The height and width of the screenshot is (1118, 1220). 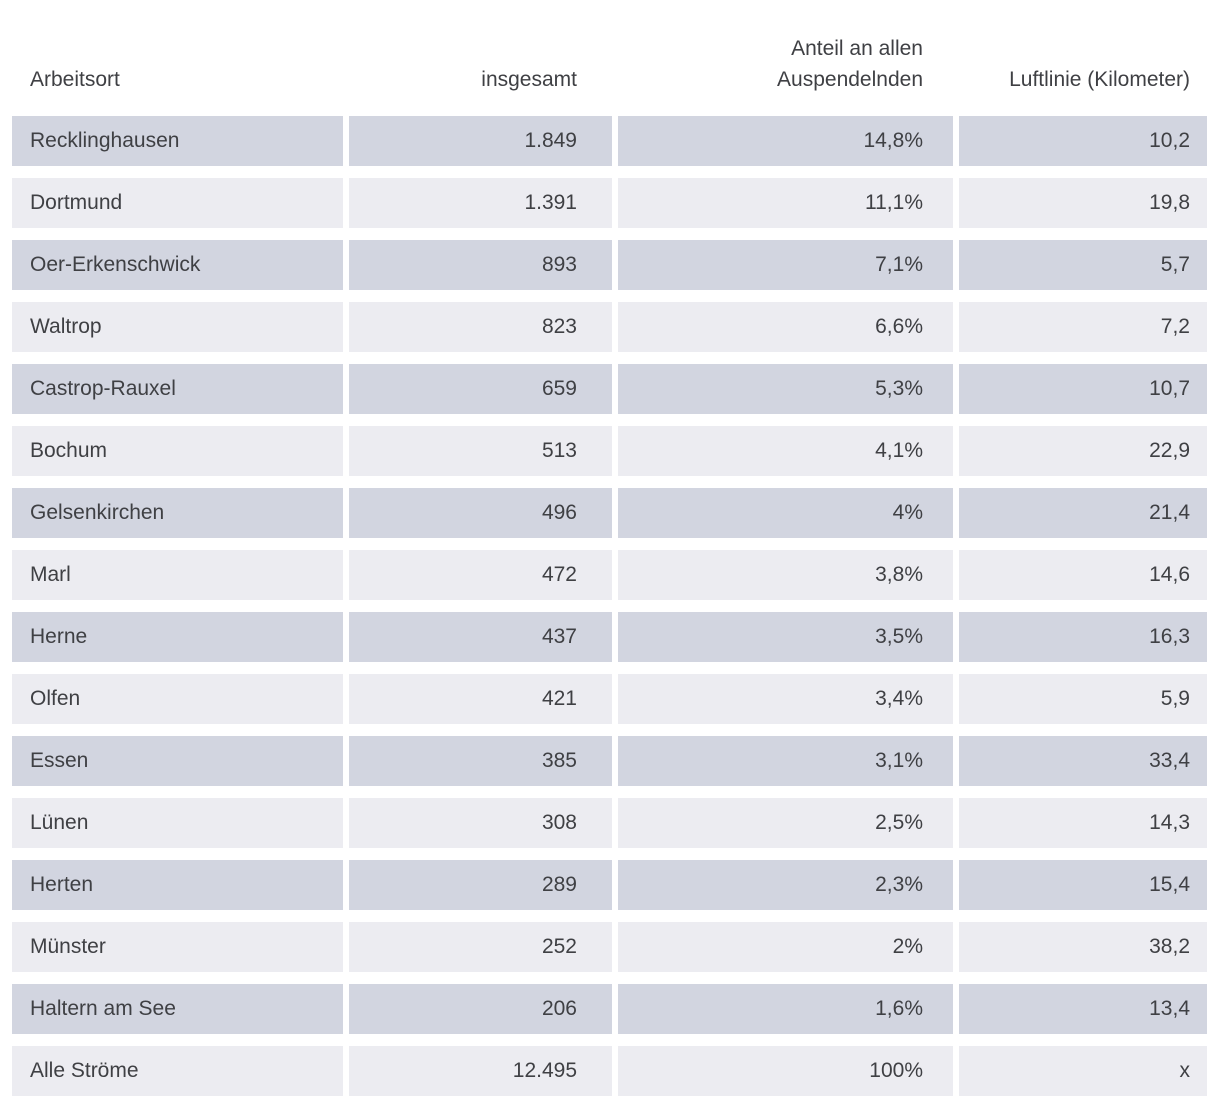 What do you see at coordinates (1083, 327) in the screenshot?
I see `cell-luftlinie: 7,2` at bounding box center [1083, 327].